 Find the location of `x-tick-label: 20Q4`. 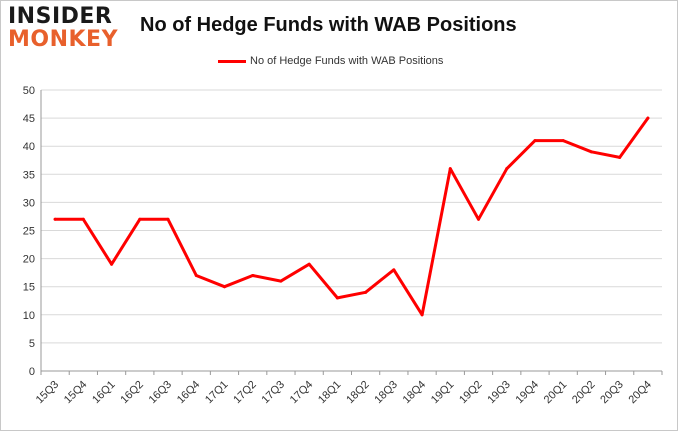

x-tick-label: 20Q4 is located at coordinates (640, 393).